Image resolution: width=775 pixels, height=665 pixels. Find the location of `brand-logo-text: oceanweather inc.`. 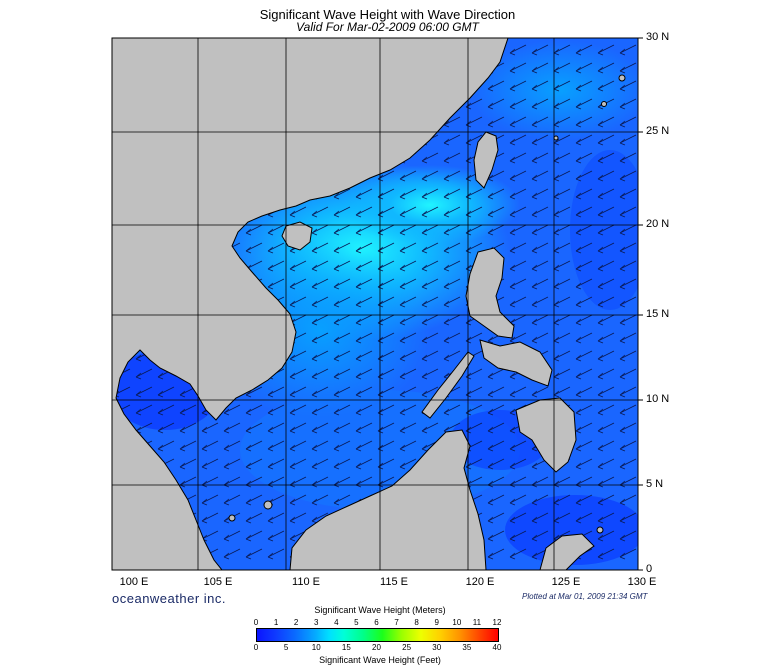

brand-logo-text: oceanweather inc. is located at coordinates (169, 598).